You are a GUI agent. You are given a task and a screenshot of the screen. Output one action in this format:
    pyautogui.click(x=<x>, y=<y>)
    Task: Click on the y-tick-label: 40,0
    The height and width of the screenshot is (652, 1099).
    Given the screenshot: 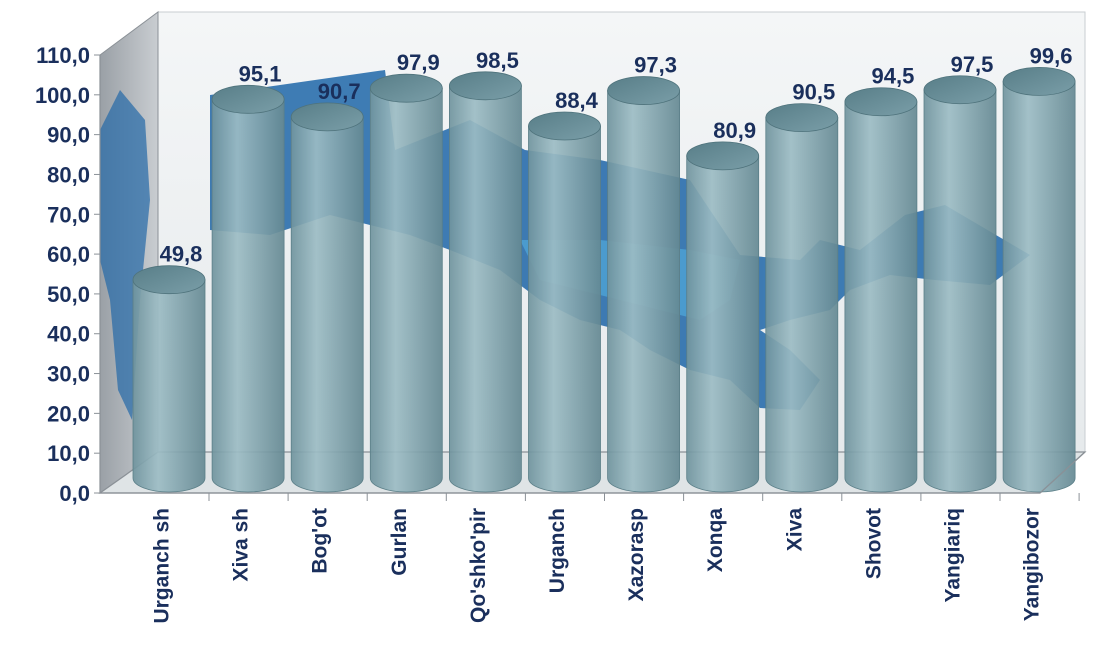 What is the action you would take?
    pyautogui.click(x=68, y=334)
    